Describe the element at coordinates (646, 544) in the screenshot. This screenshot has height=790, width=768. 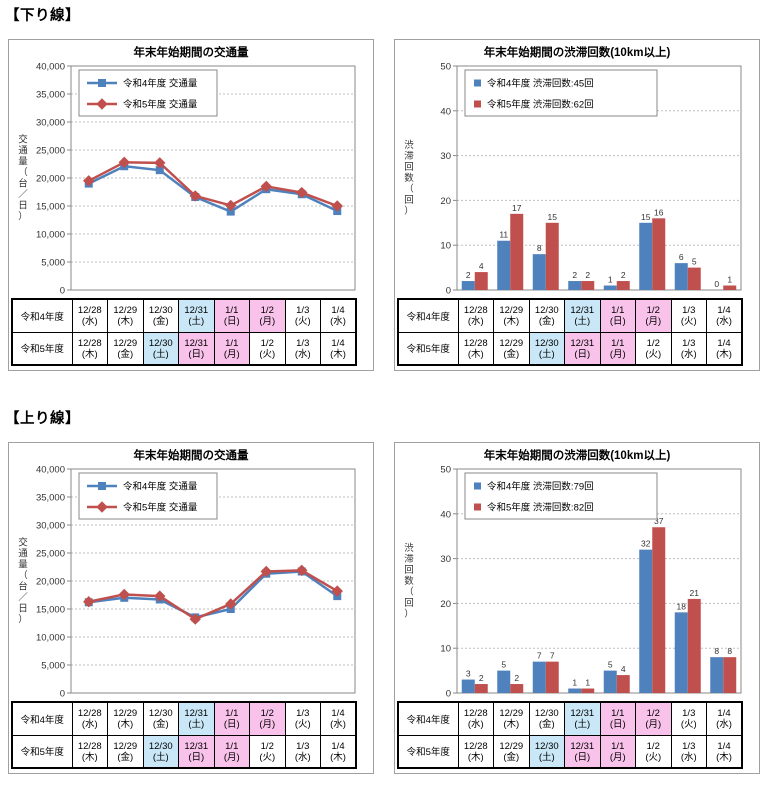
I see `bar-value-label: 32` at that location.